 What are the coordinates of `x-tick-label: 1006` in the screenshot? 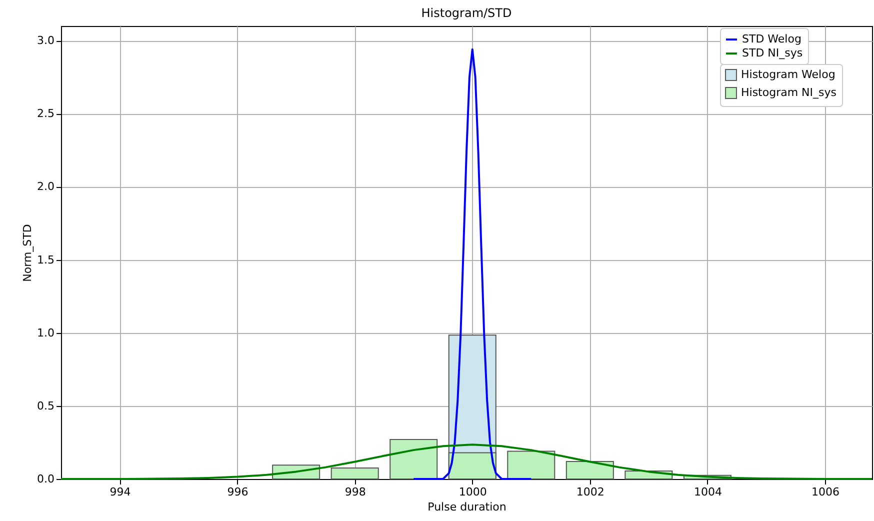 It's located at (825, 492).